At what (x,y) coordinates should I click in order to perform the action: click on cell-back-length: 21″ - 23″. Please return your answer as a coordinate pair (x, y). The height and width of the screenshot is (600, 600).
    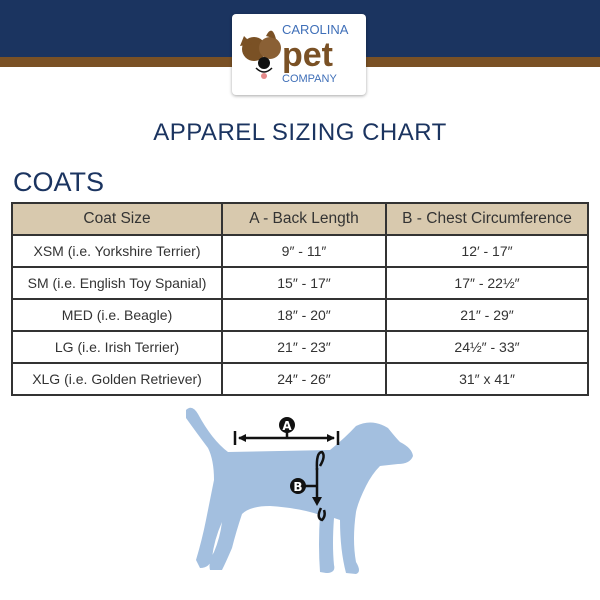
    Looking at the image, I should click on (304, 347).